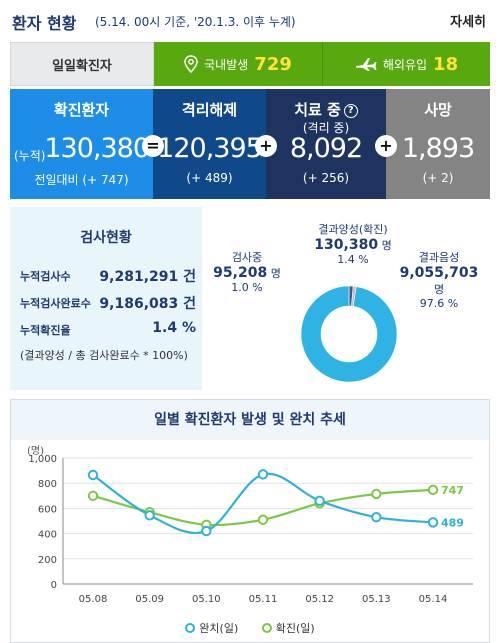  I want to click on released-card: 격리해제 120,395 (+ 489), so click(209, 144).